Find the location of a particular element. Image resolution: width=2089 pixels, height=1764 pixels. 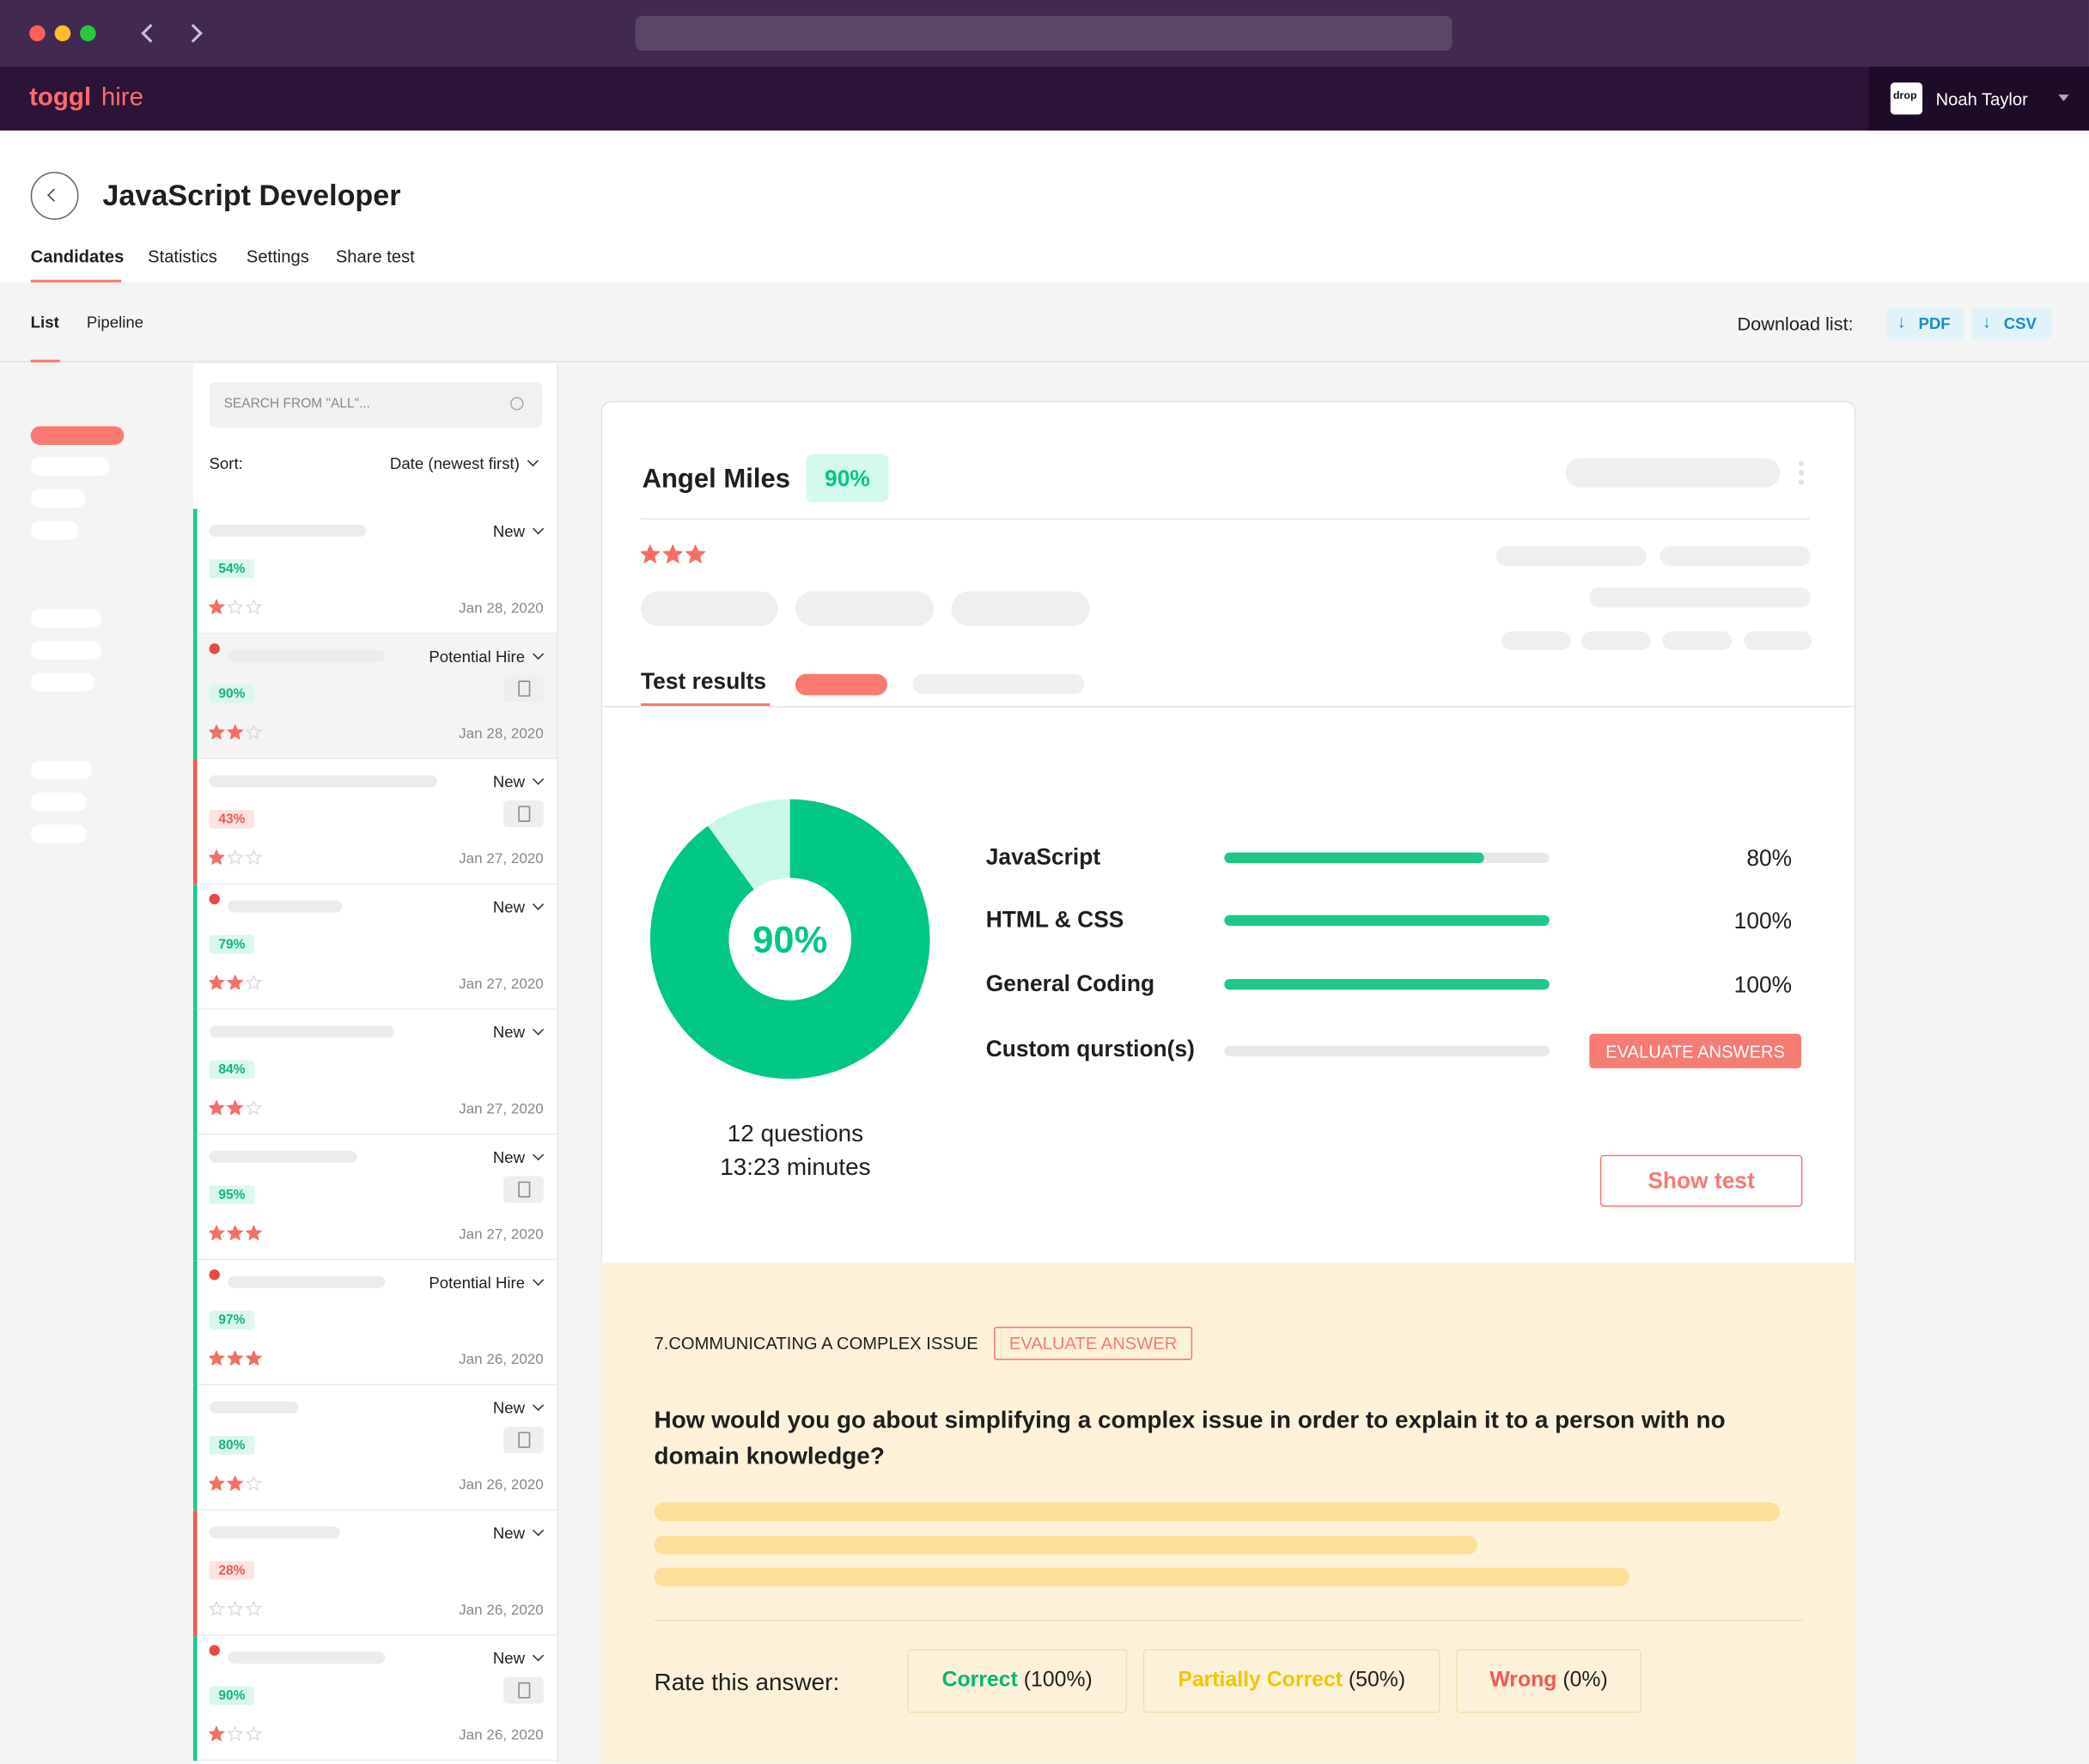

question-title: 7.COMMUNICATING A COMPLEX ISSUE is located at coordinates (816, 1343).